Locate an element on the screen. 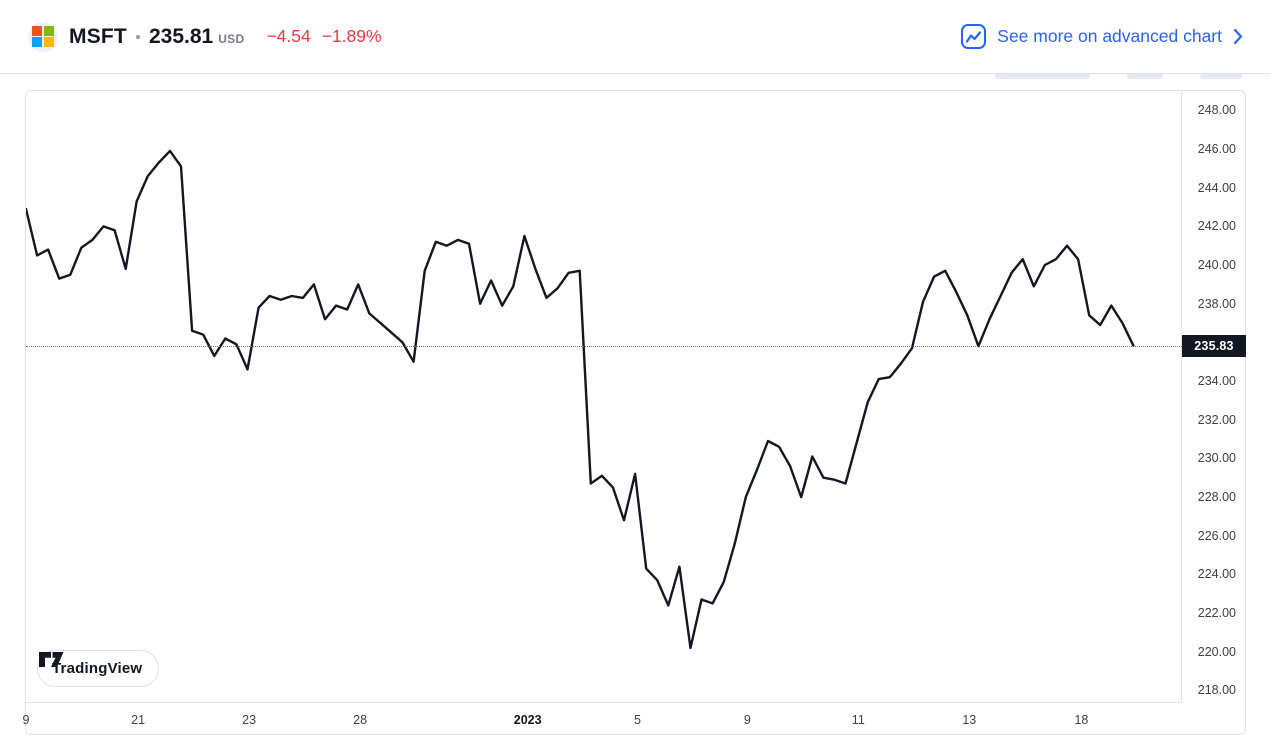 This screenshot has height=743, width=1271. y-axis-label: 228.00 is located at coordinates (1216, 497).